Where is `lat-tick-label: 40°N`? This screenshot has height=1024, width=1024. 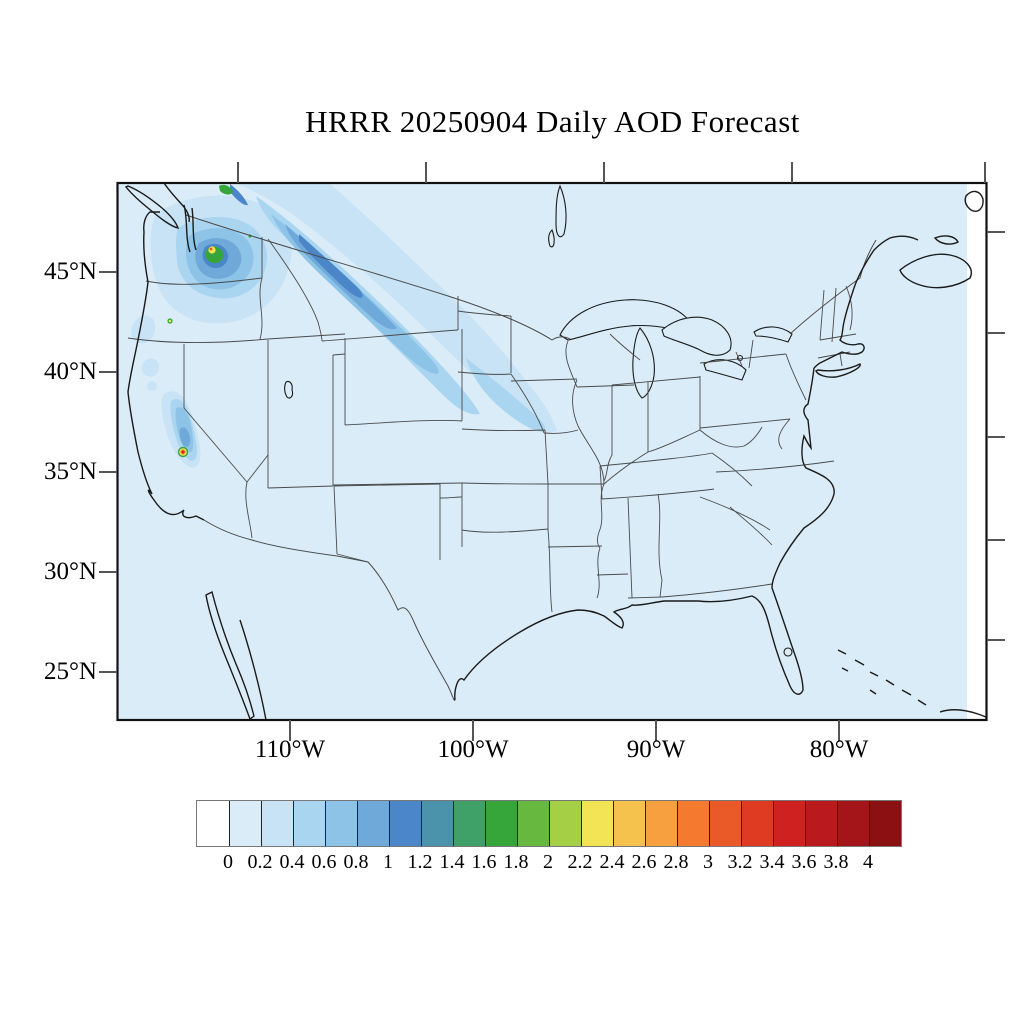
lat-tick-label: 40°N is located at coordinates (70, 371).